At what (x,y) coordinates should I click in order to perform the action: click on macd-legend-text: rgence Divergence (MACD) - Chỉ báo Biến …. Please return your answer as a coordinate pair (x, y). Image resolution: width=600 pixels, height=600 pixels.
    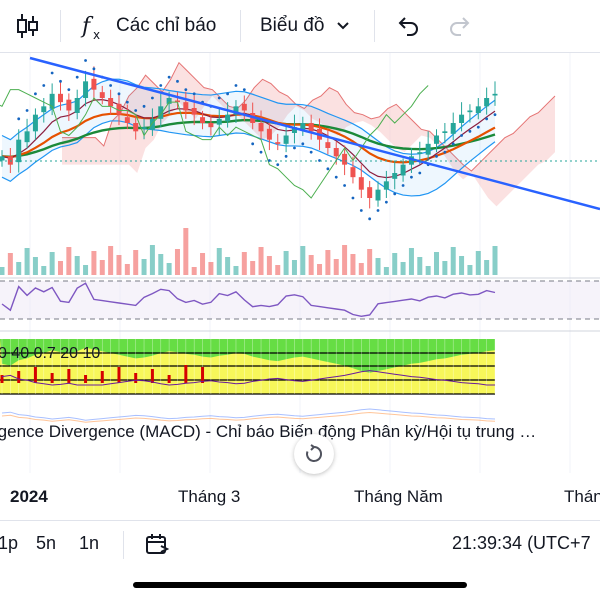
    Looking at the image, I should click on (268, 431).